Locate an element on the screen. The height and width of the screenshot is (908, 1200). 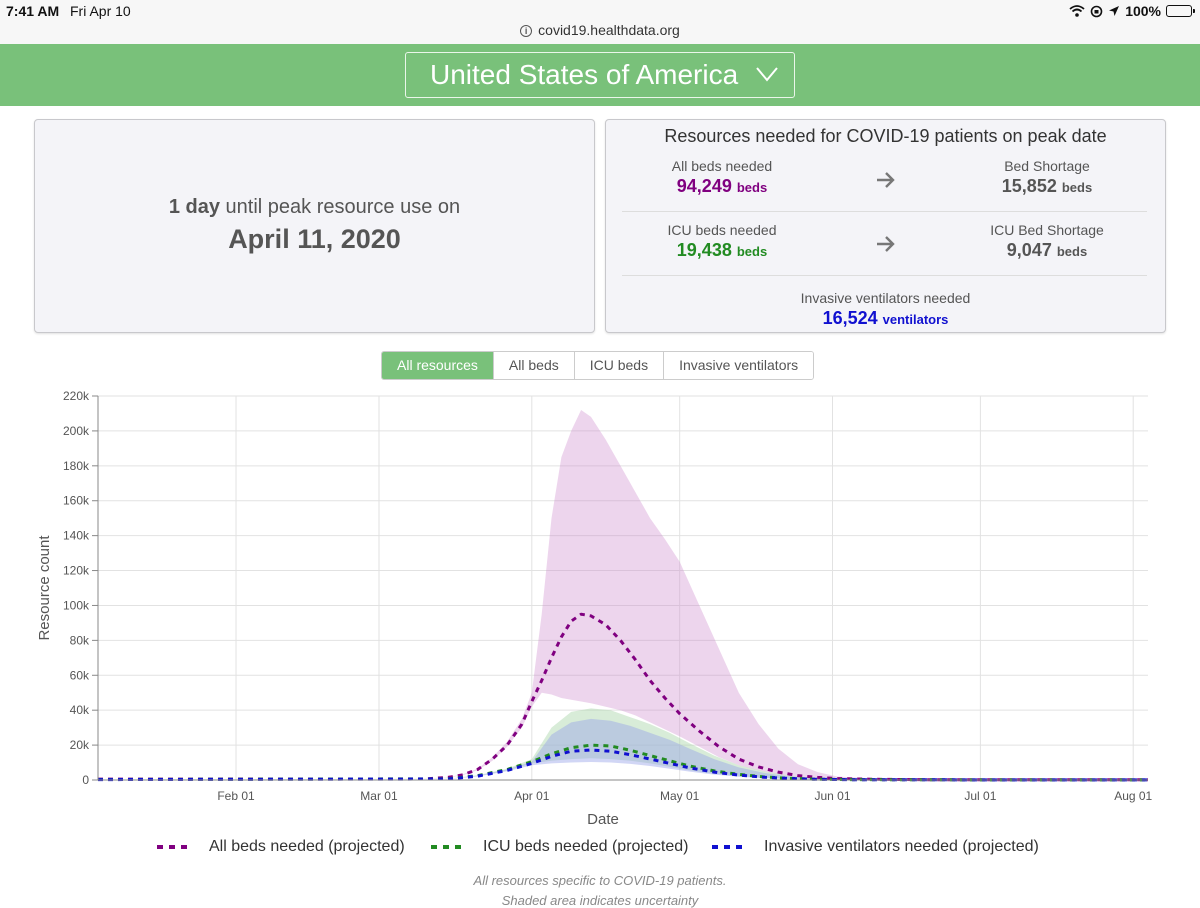
peak-date: April 11, 2020 is located at coordinates (314, 239).